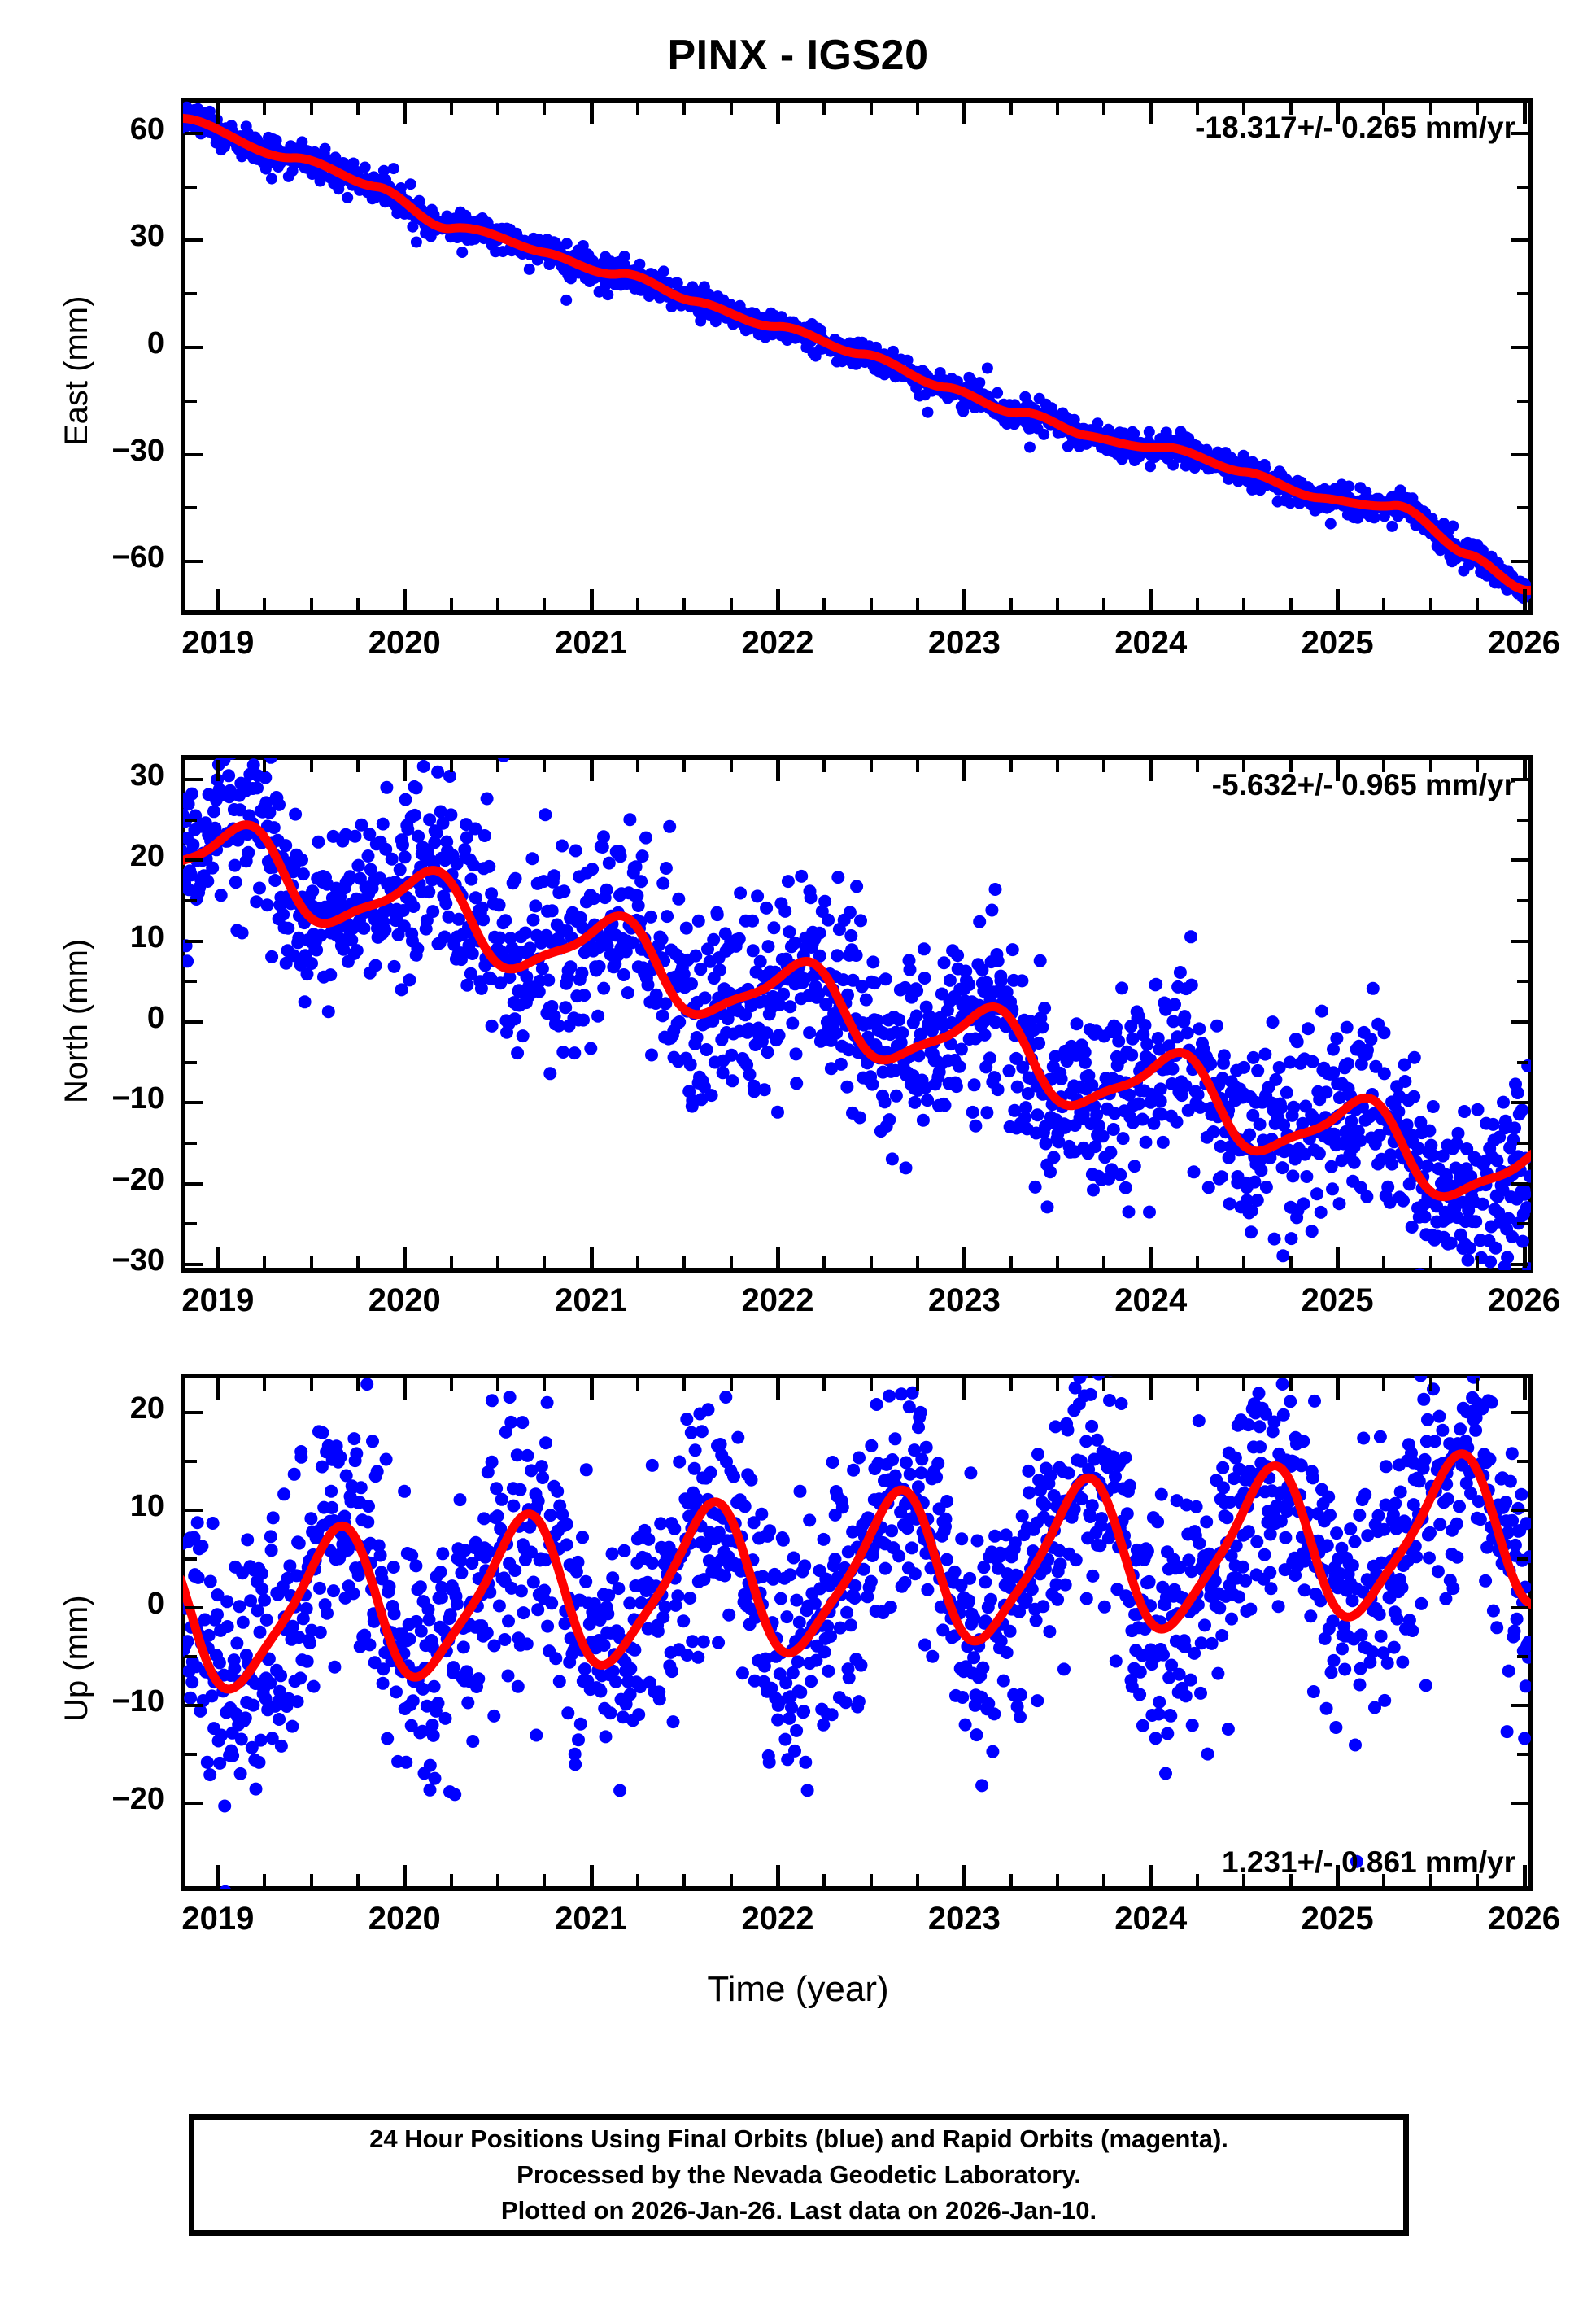 This screenshot has height=2306, width=1596. What do you see at coordinates (798, 1989) in the screenshot?
I see `x-axis-title: Time (year)` at bounding box center [798, 1989].